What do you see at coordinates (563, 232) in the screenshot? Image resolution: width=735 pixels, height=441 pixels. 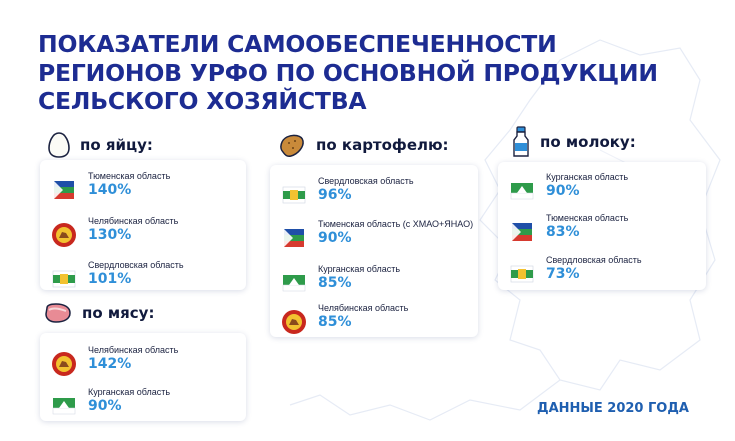 I see `self-sufficiency-value: 83%` at bounding box center [563, 232].